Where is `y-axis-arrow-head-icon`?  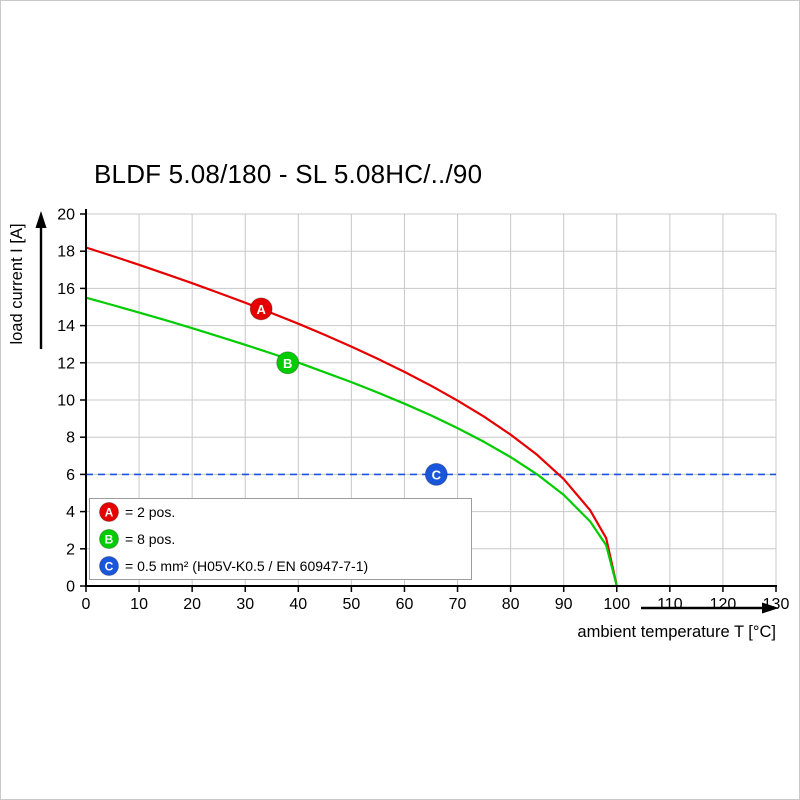 y-axis-arrow-head-icon is located at coordinates (41, 219).